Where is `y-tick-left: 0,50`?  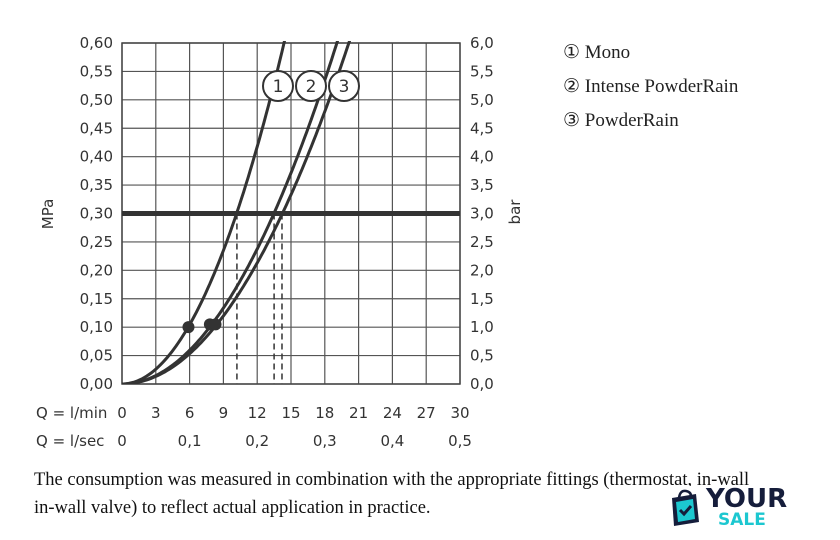
y-tick-left: 0,50 is located at coordinates (96, 100).